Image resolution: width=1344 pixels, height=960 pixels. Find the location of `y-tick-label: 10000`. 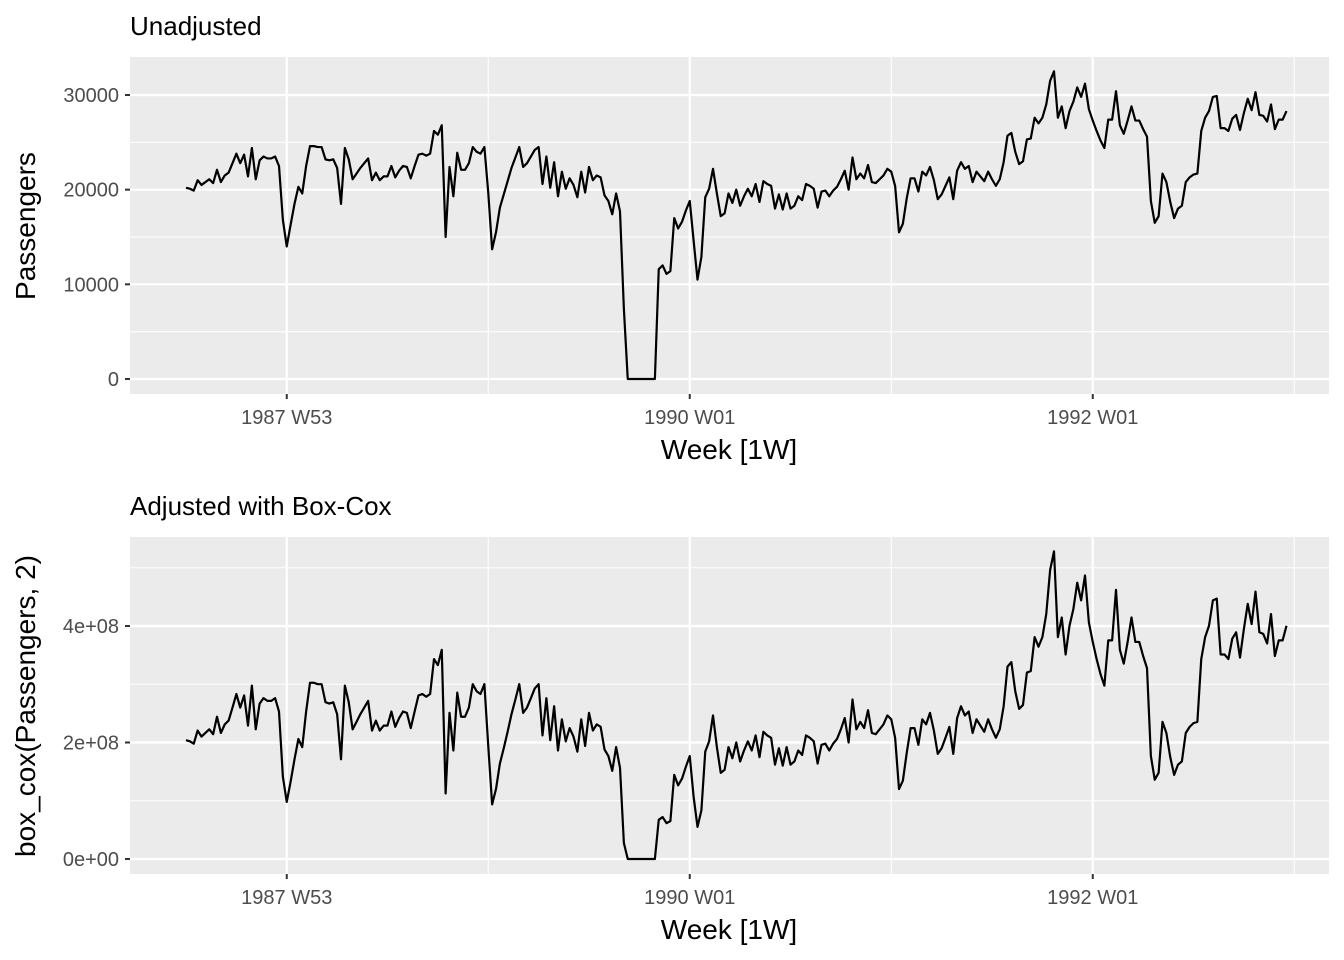

y-tick-label: 10000 is located at coordinates (91, 285).